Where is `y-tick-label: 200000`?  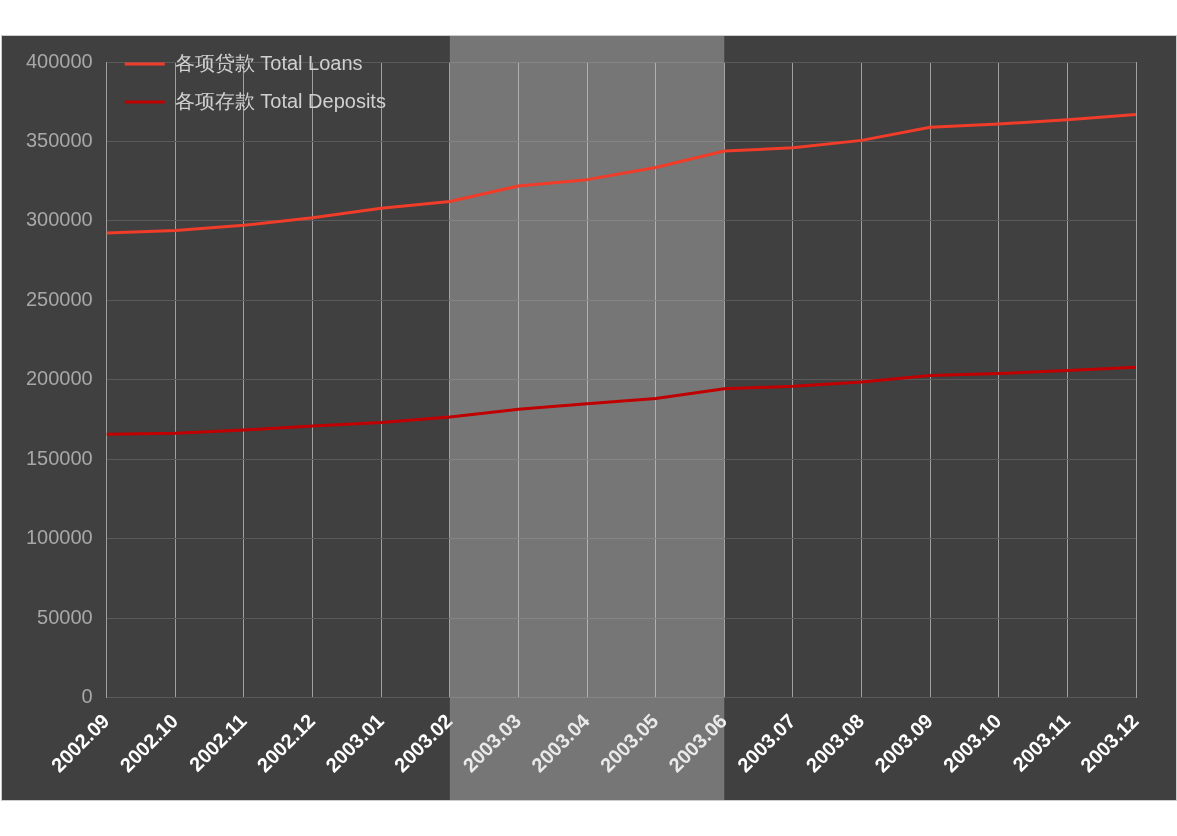 y-tick-label: 200000 is located at coordinates (59, 378).